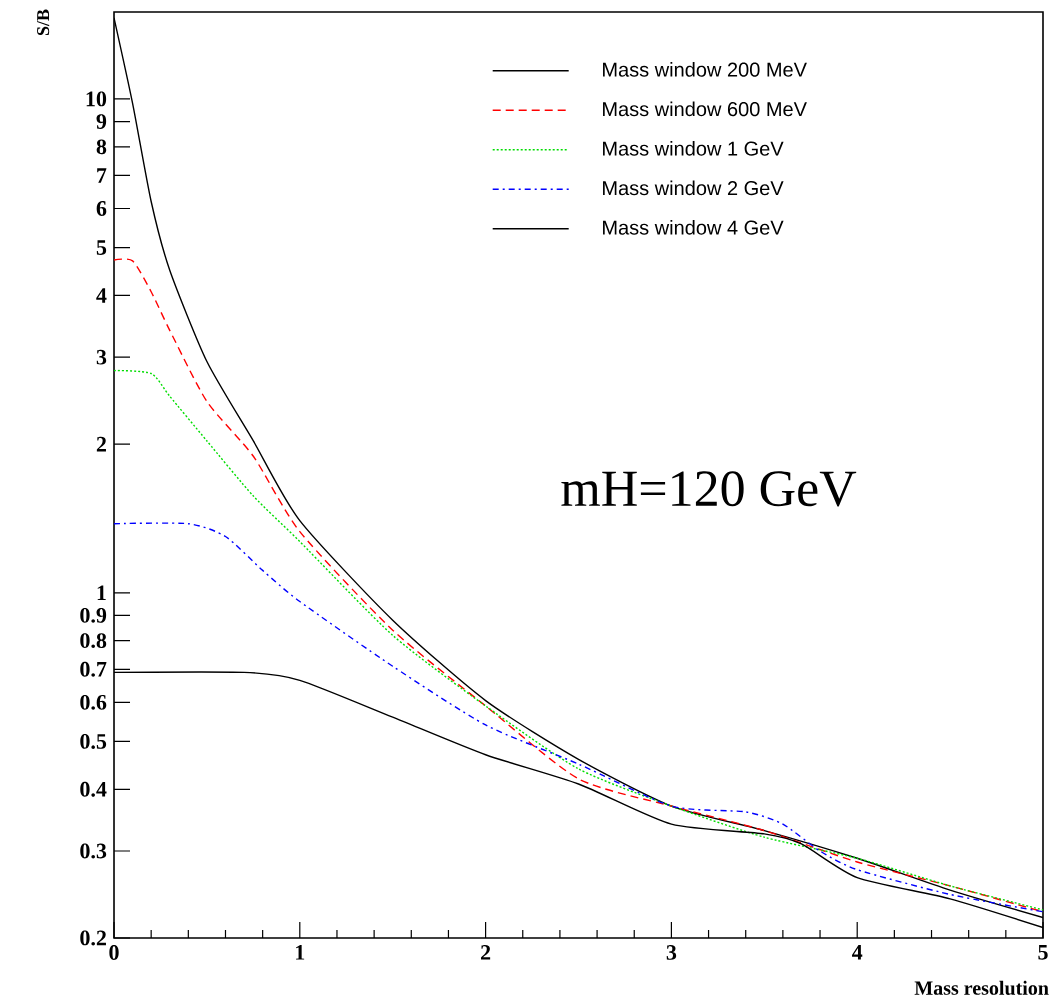 The image size is (1059, 1004). What do you see at coordinates (693, 188) in the screenshot?
I see `legend-label: Mass window 2 GeV` at bounding box center [693, 188].